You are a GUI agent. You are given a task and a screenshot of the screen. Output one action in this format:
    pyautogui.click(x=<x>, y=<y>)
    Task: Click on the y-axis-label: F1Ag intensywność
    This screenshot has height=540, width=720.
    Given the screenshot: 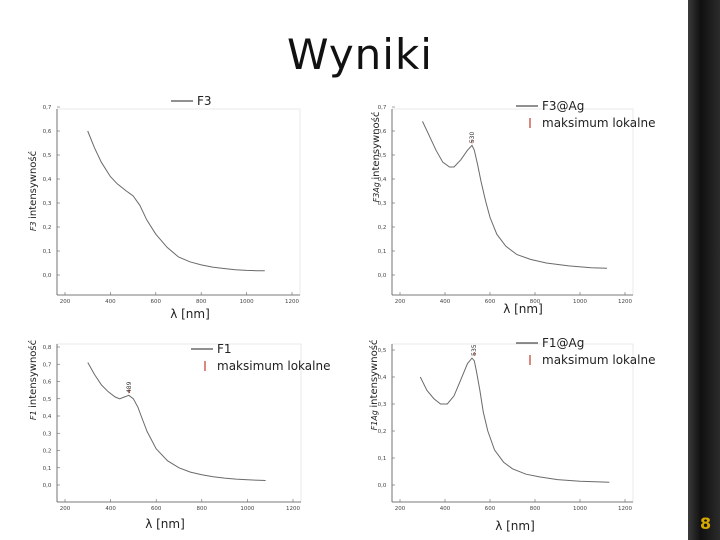 What is the action you would take?
    pyautogui.click(x=374, y=385)
    